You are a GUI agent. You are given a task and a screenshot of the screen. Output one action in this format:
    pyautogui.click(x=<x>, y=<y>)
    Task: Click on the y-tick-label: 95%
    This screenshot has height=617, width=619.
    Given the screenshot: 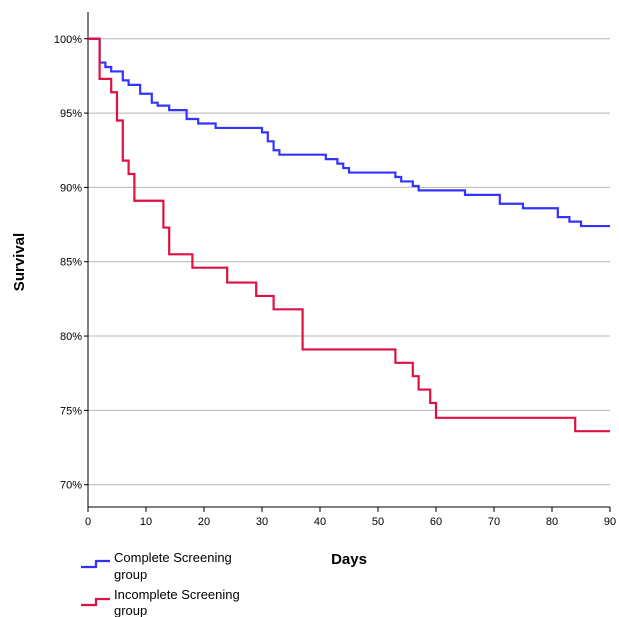 What is the action you would take?
    pyautogui.click(x=71, y=114)
    